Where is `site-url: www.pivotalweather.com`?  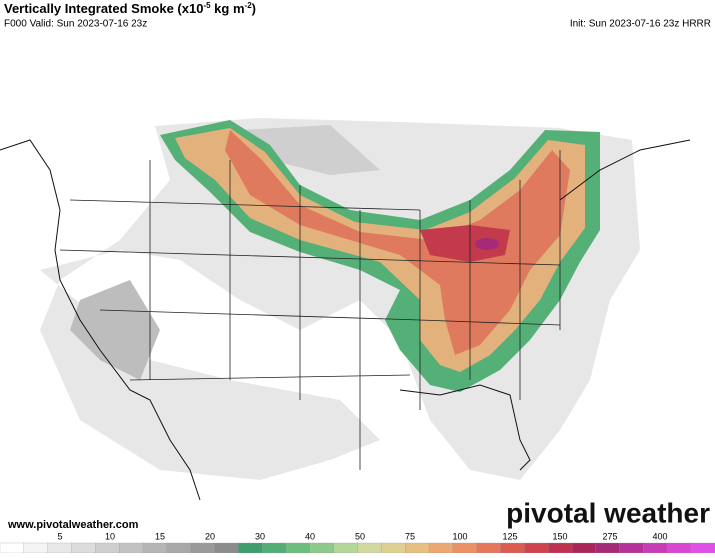 site-url: www.pivotalweather.com is located at coordinates (73, 525).